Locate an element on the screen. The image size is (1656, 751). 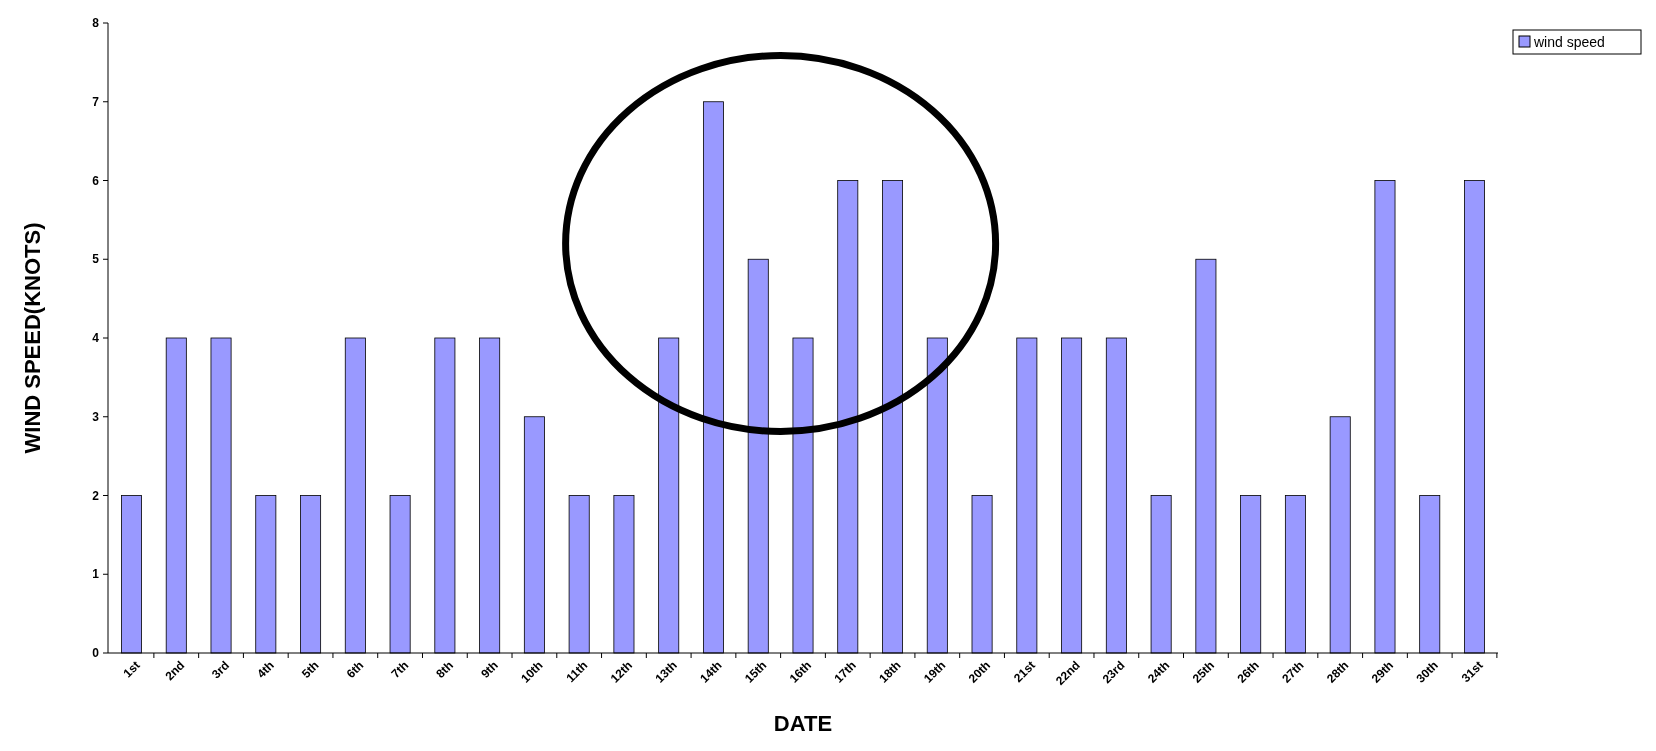
y-tick-label: 1 is located at coordinates (96, 574).